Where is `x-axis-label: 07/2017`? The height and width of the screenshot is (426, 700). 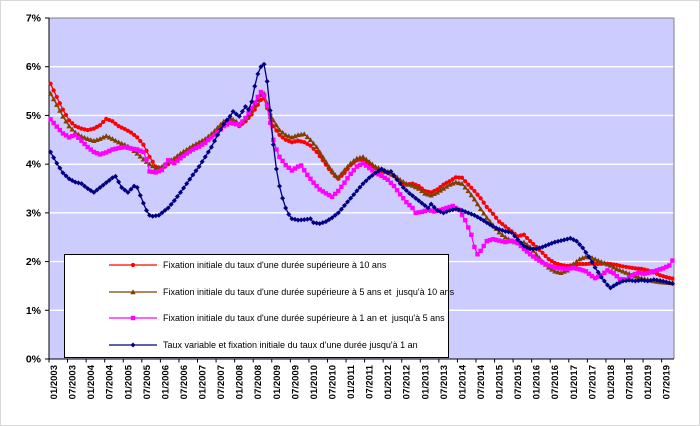
x-axis-label: 07/2017 is located at coordinates (592, 382).